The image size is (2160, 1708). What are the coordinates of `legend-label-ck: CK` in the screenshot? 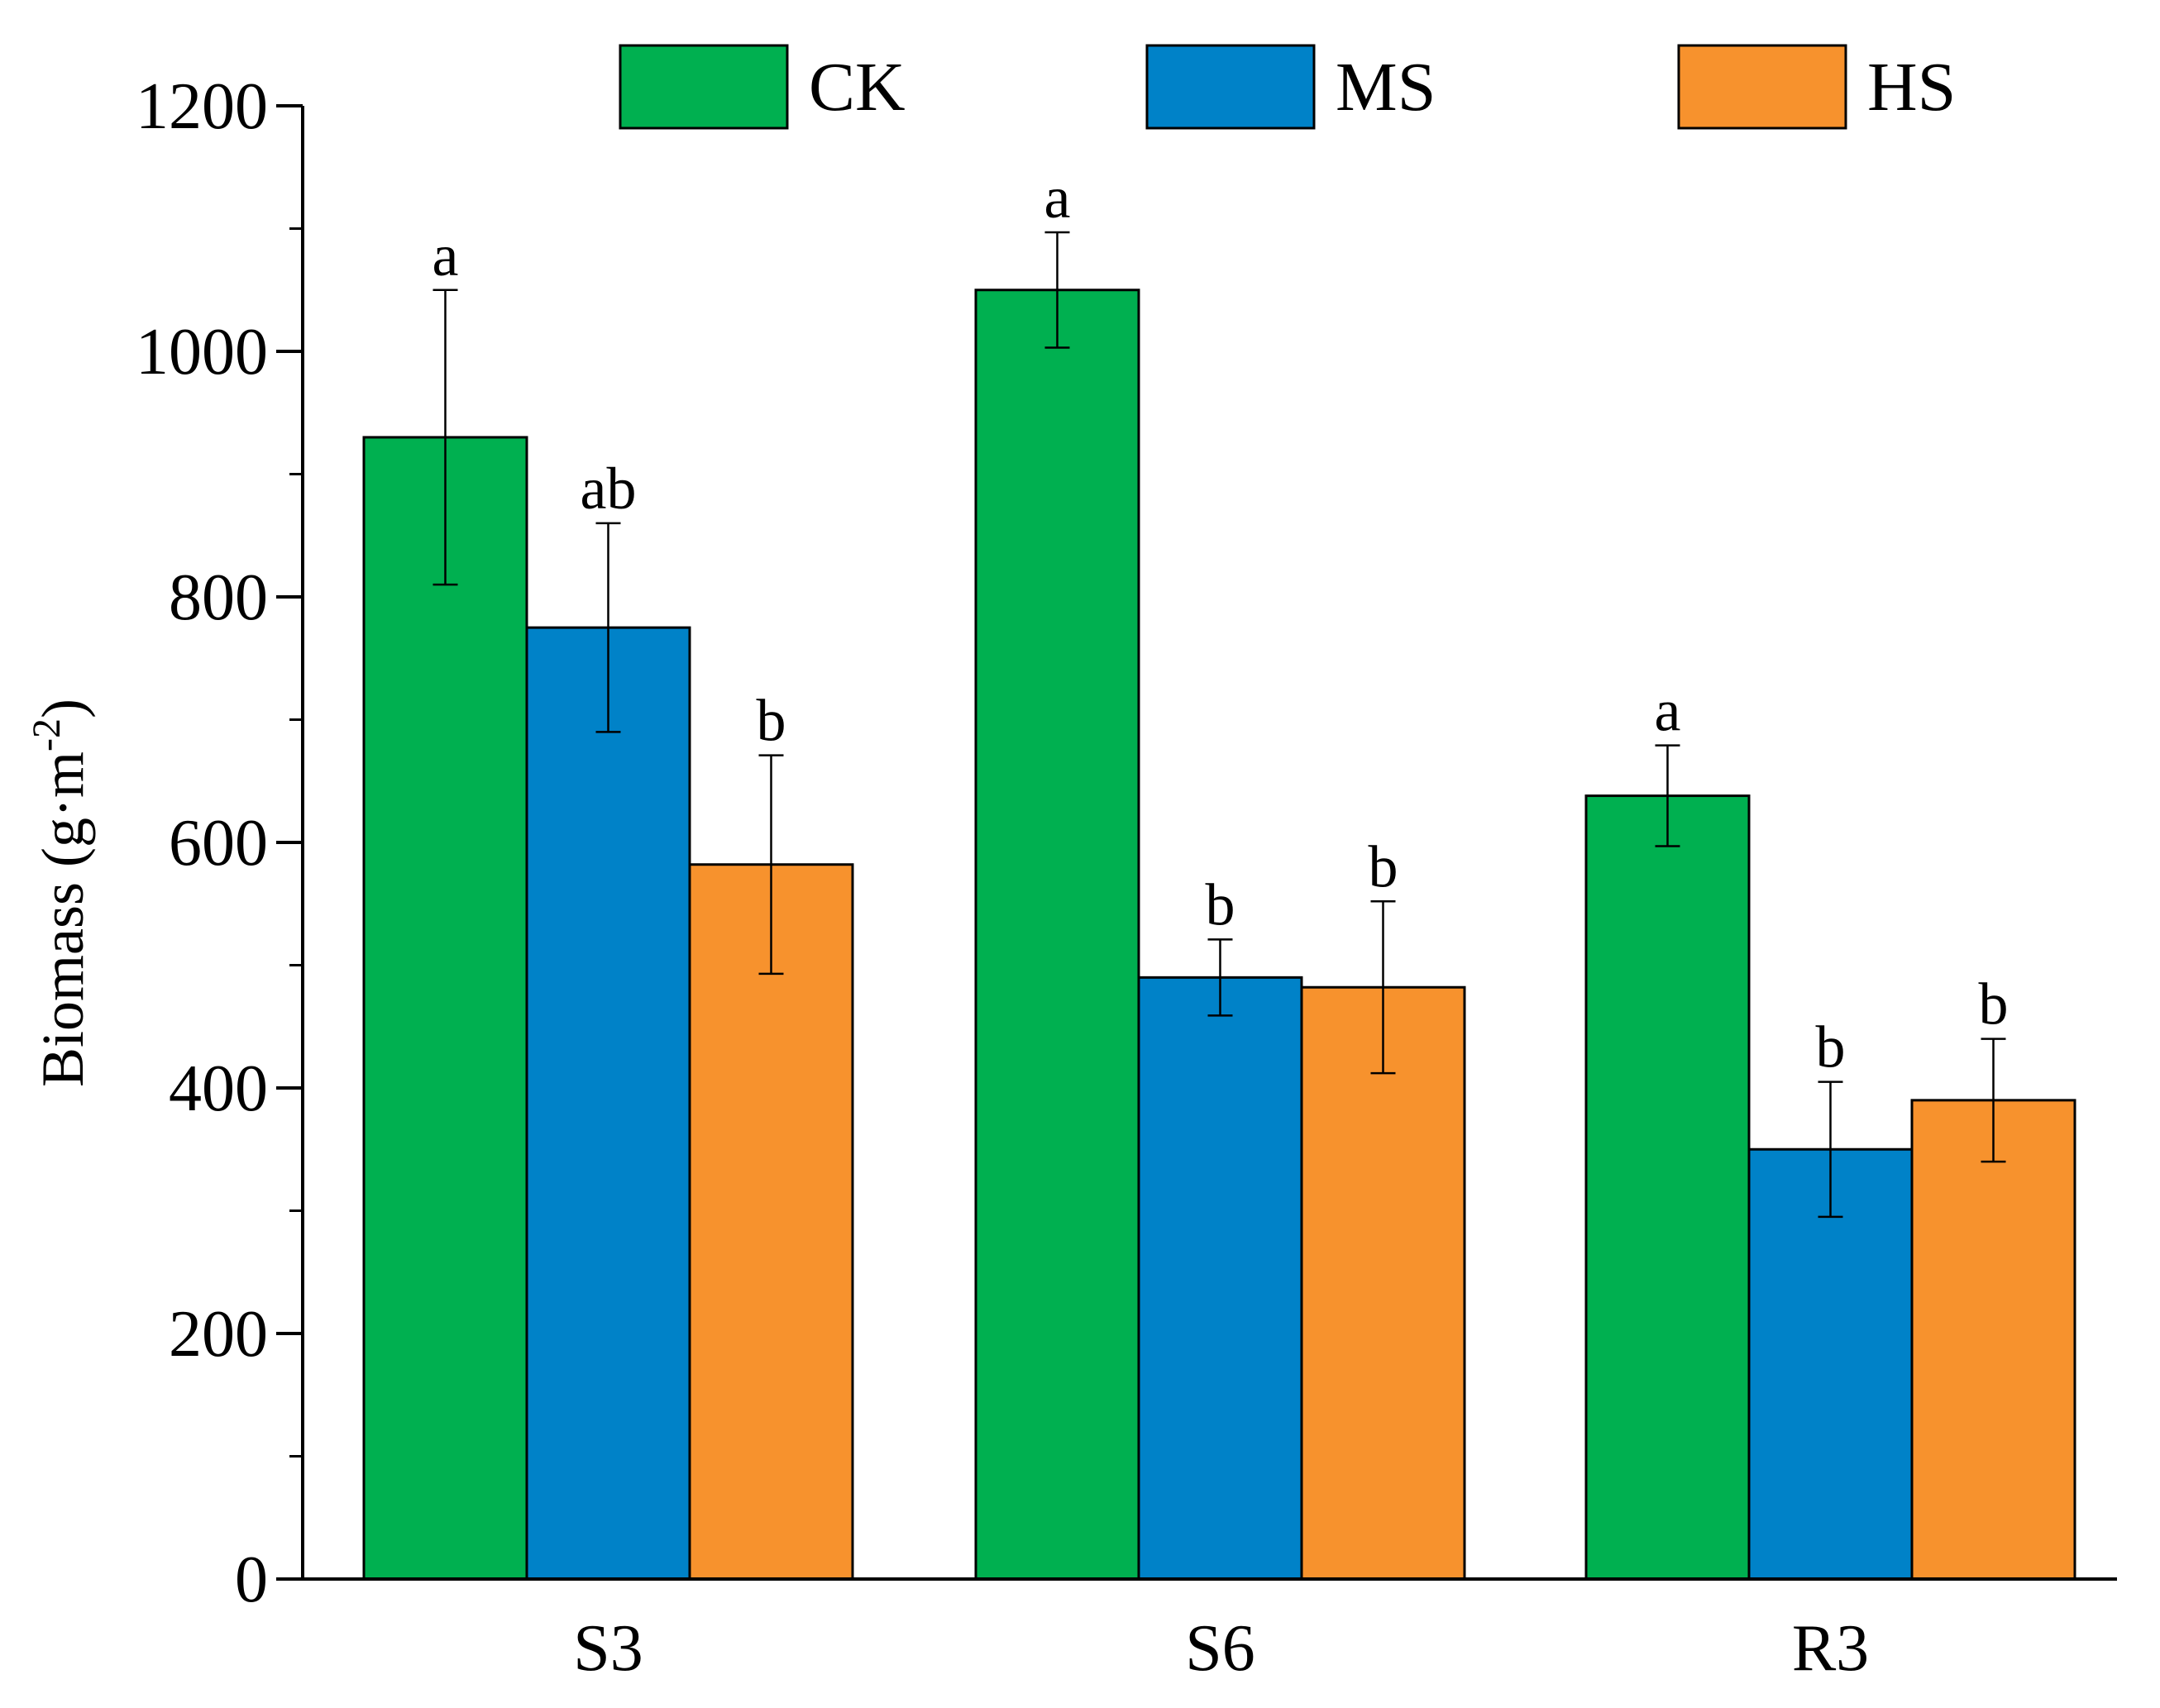 It's located at (857, 87).